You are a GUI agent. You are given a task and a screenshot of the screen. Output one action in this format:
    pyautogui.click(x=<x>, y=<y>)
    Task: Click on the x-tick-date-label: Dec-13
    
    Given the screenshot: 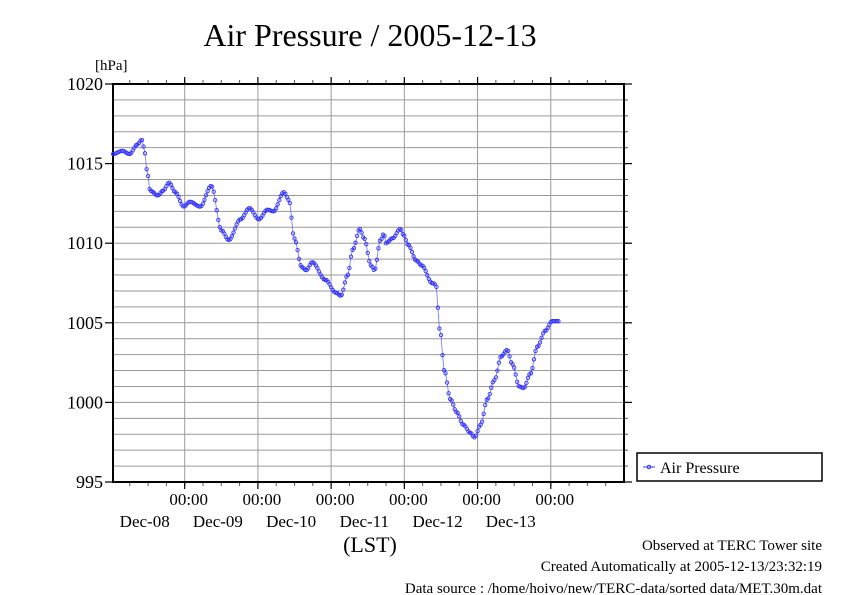 What is the action you would take?
    pyautogui.click(x=511, y=521)
    